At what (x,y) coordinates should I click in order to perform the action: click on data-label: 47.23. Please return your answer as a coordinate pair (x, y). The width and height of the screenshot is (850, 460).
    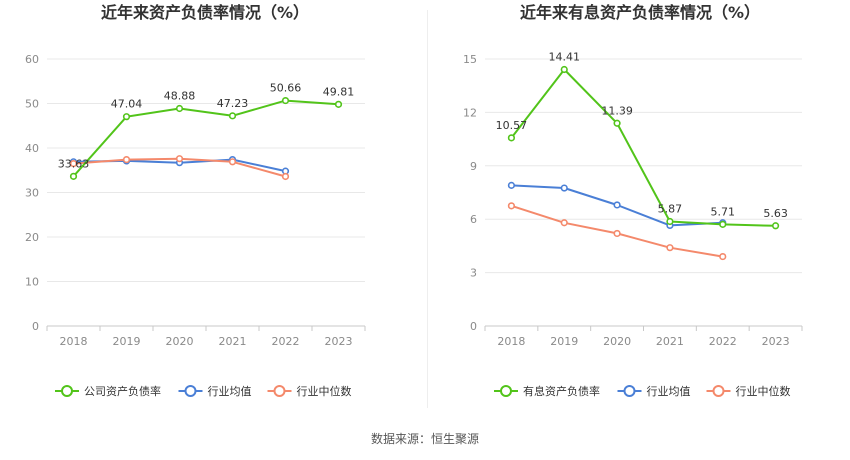
    Looking at the image, I should click on (233, 103).